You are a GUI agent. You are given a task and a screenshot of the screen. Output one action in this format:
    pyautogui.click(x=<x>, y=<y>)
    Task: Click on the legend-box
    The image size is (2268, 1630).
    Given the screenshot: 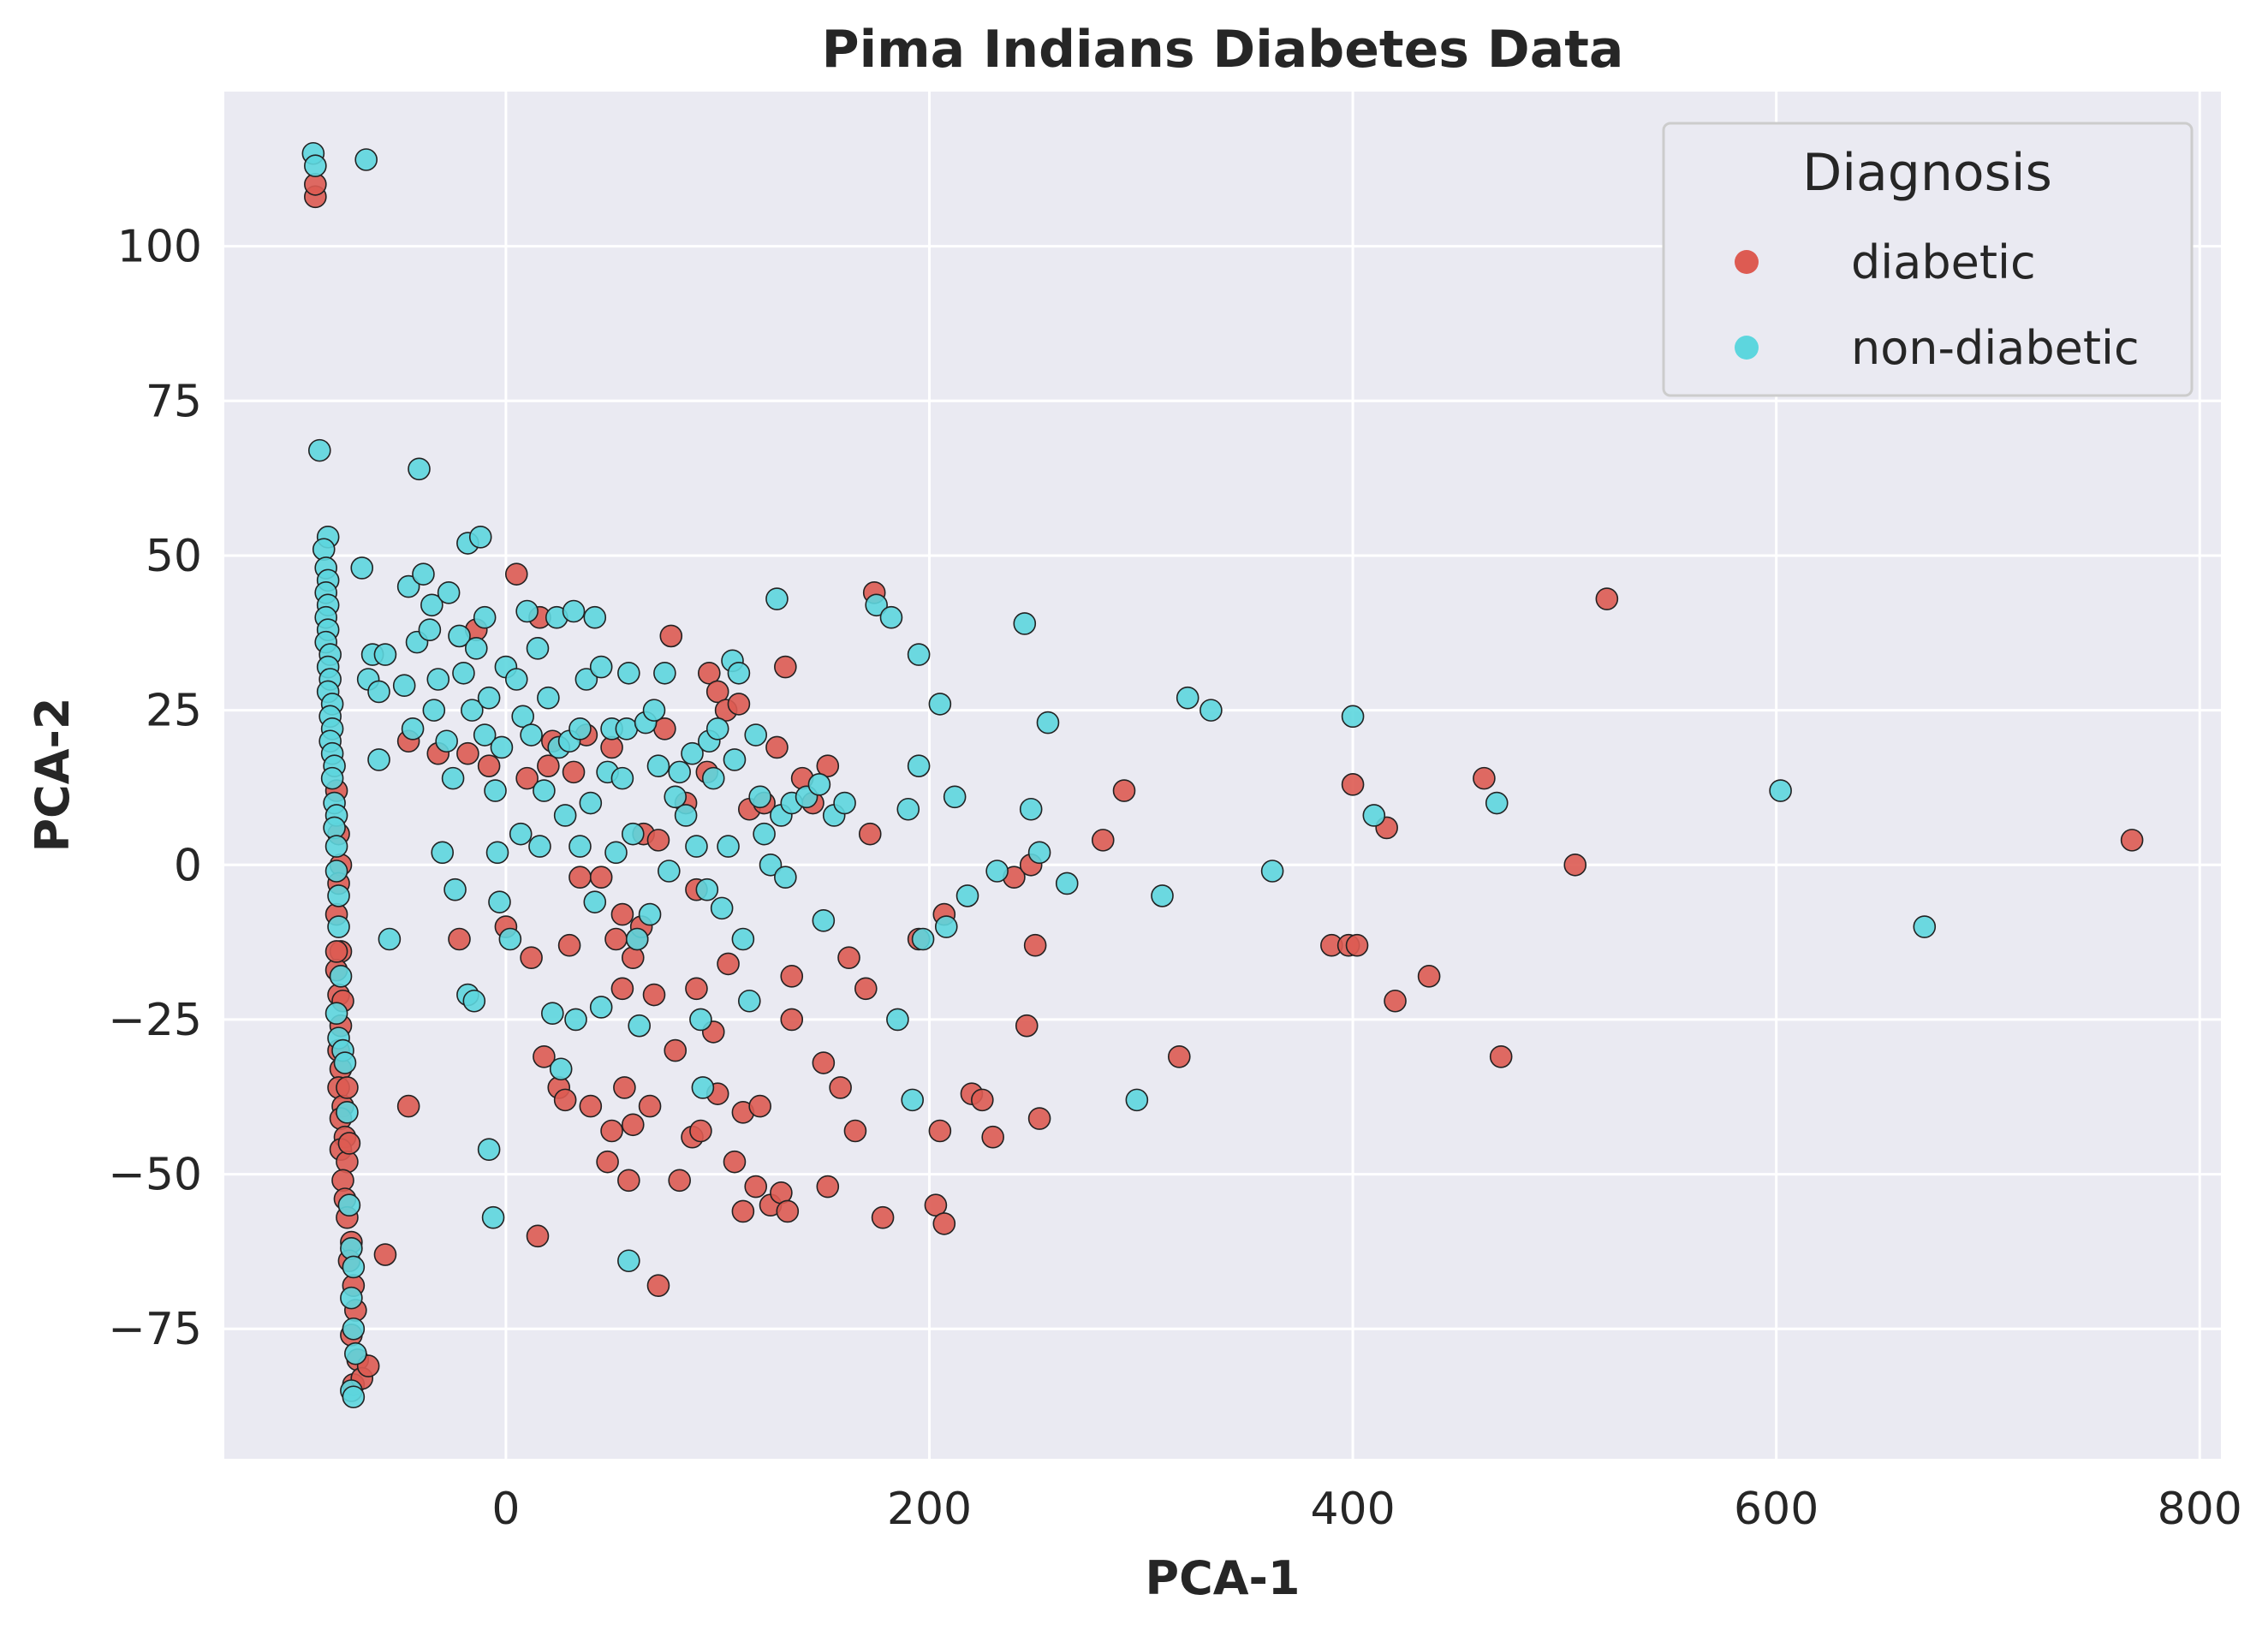 What is the action you would take?
    pyautogui.click(x=1928, y=259)
    